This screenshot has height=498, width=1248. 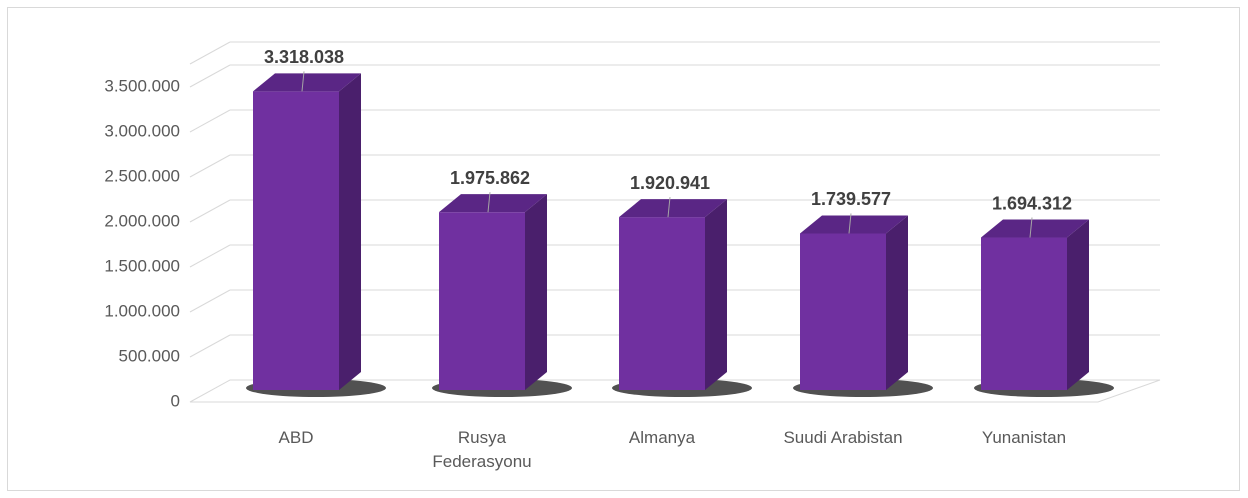 What do you see at coordinates (142, 220) in the screenshot?
I see `y-tick-label: 2.000.000` at bounding box center [142, 220].